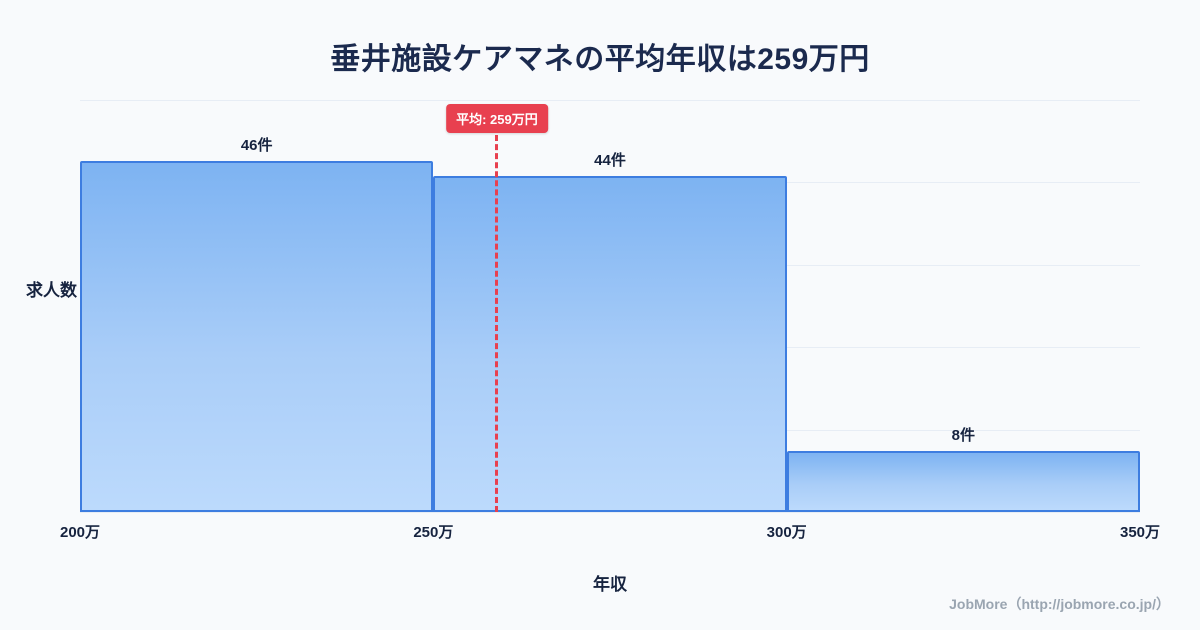 Image resolution: width=1200 pixels, height=630 pixels. I want to click on average-line, so click(497, 319).